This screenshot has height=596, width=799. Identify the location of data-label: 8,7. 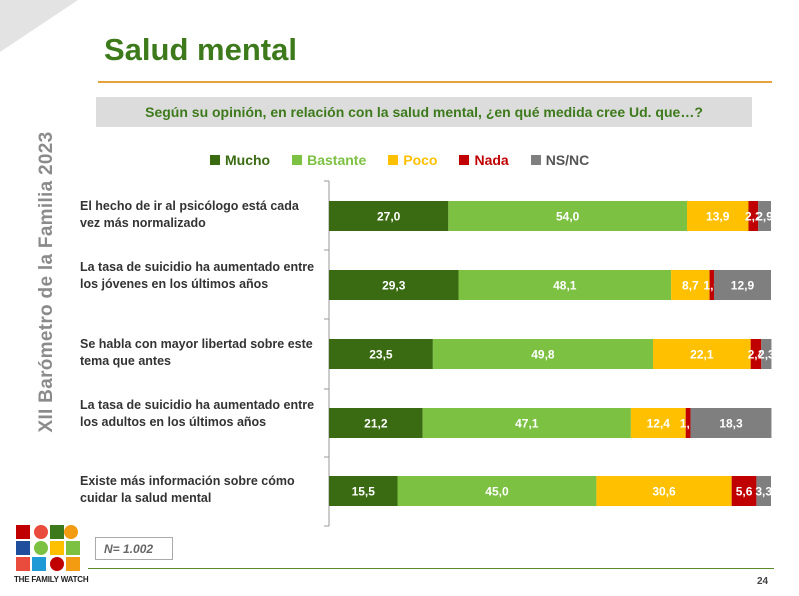
(690, 286).